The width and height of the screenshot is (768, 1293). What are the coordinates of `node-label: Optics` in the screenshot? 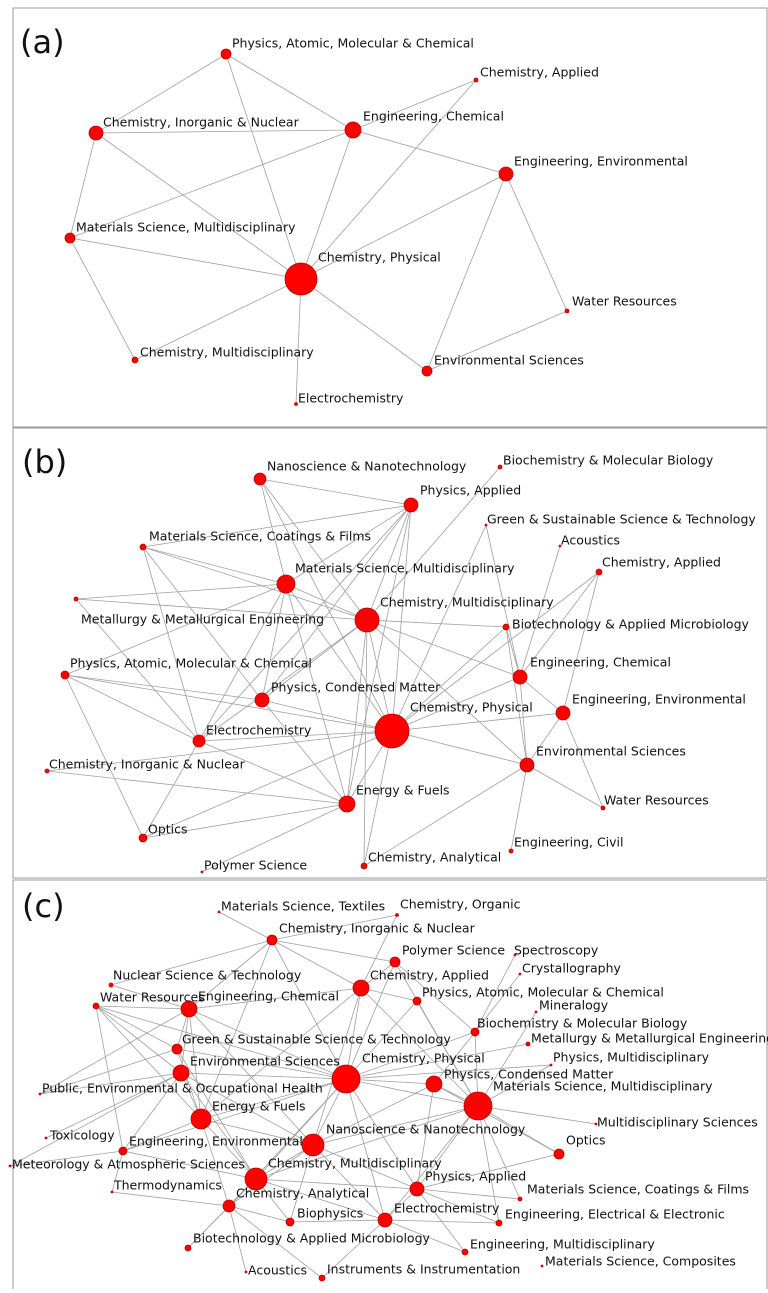 It's located at (586, 1140).